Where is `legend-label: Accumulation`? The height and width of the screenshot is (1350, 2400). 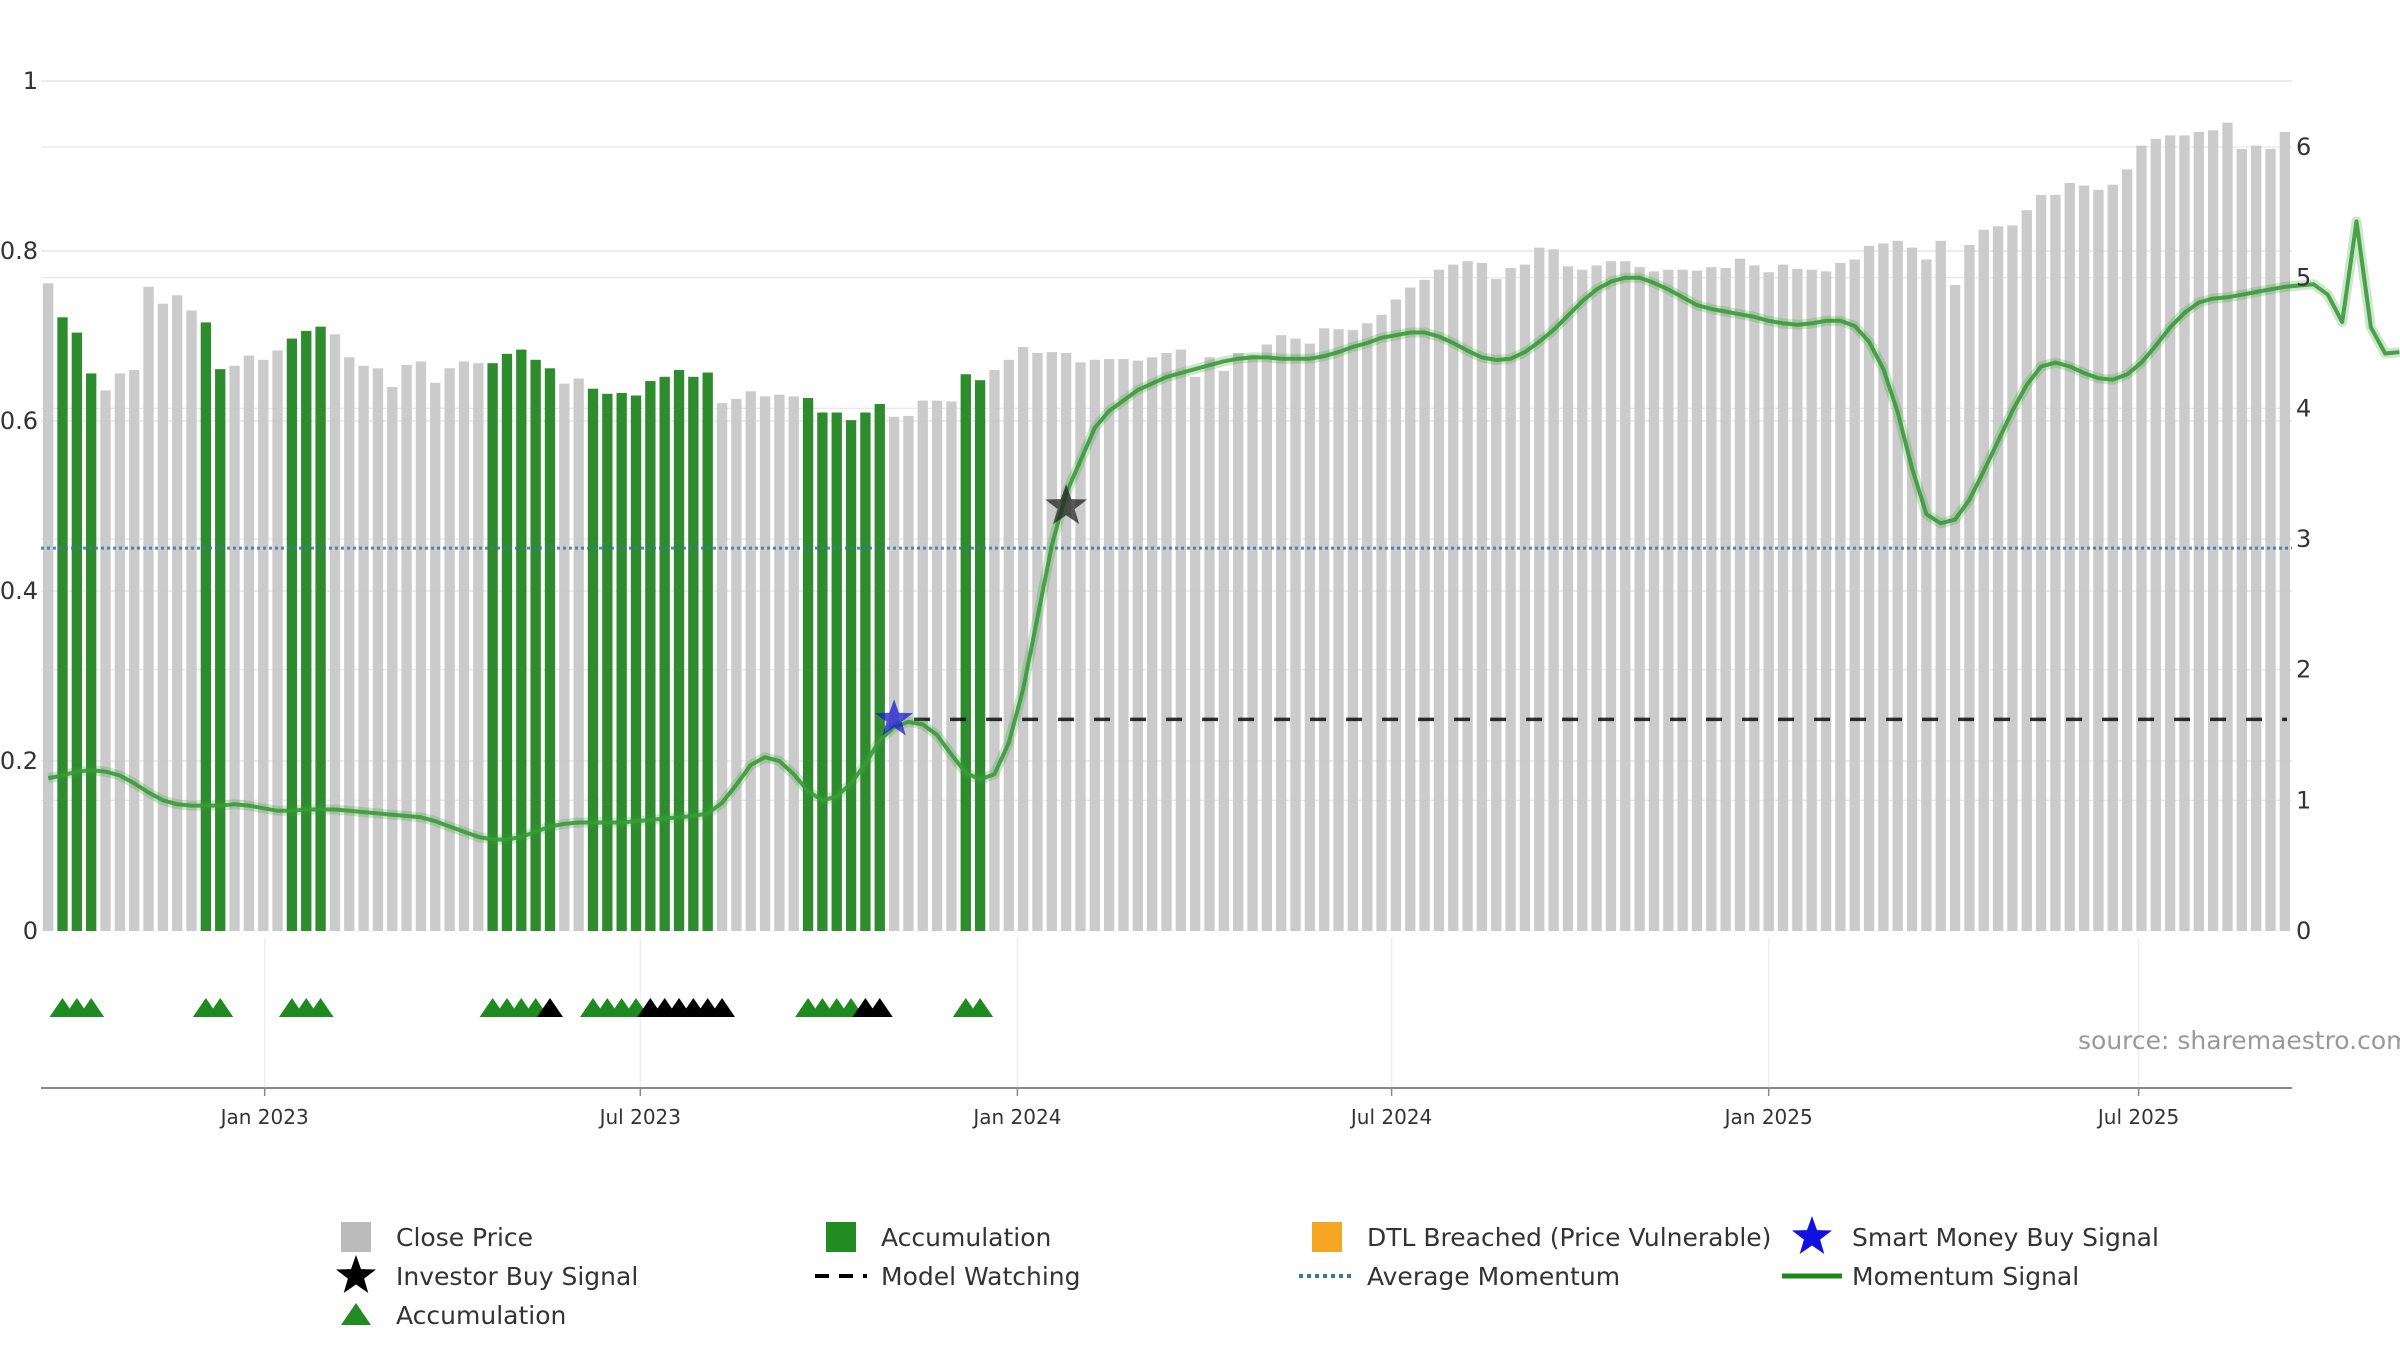 legend-label: Accumulation is located at coordinates (481, 1315).